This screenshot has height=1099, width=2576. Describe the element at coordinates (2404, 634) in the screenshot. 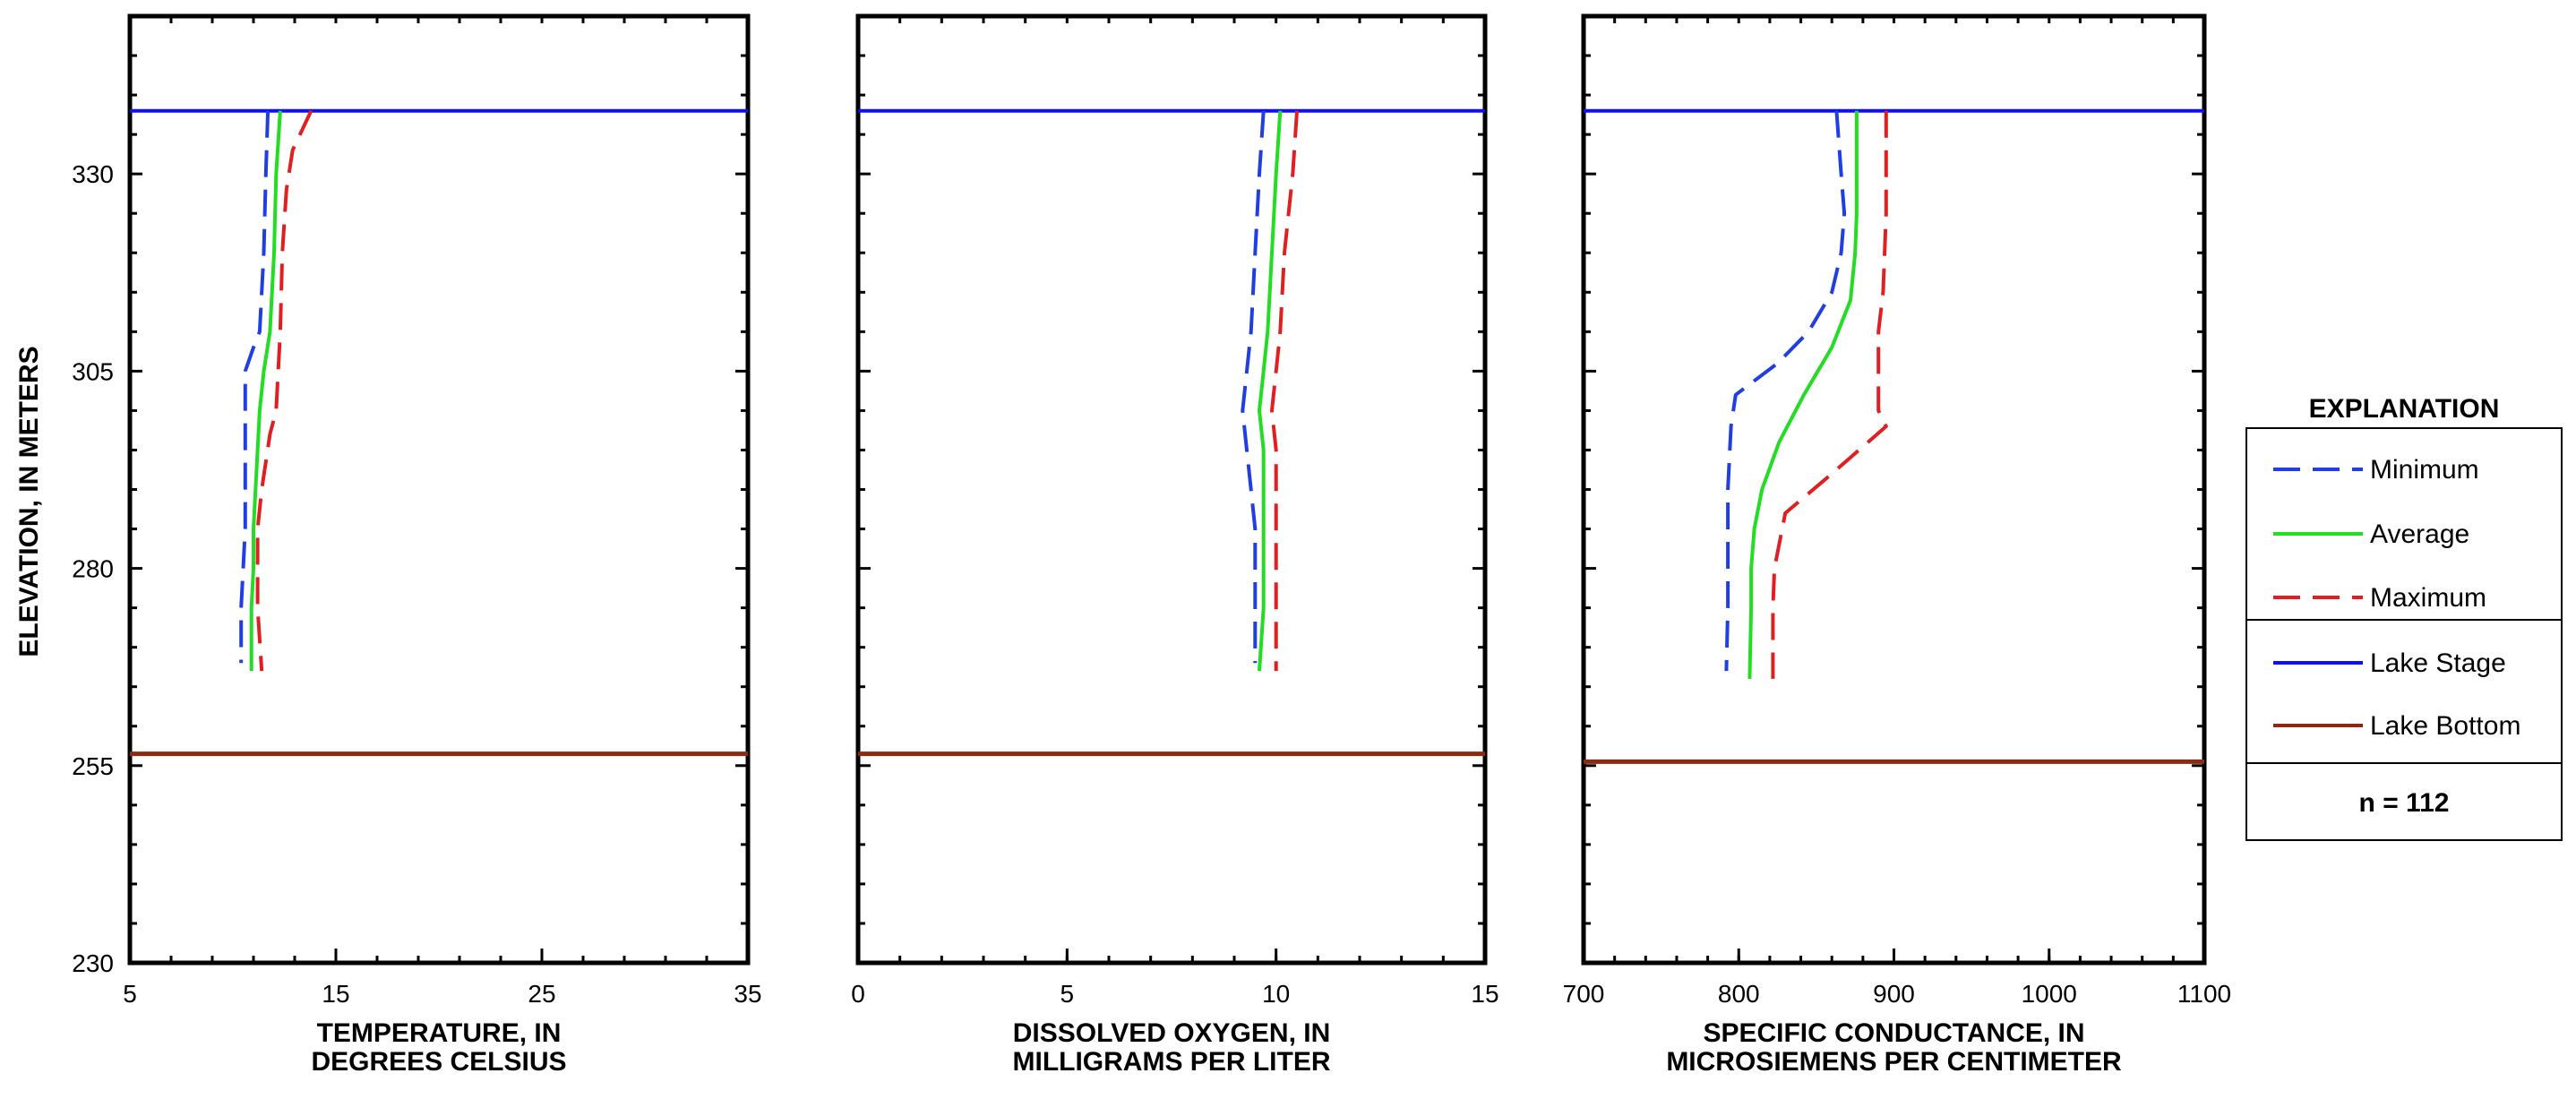

I see `legend-box` at that location.